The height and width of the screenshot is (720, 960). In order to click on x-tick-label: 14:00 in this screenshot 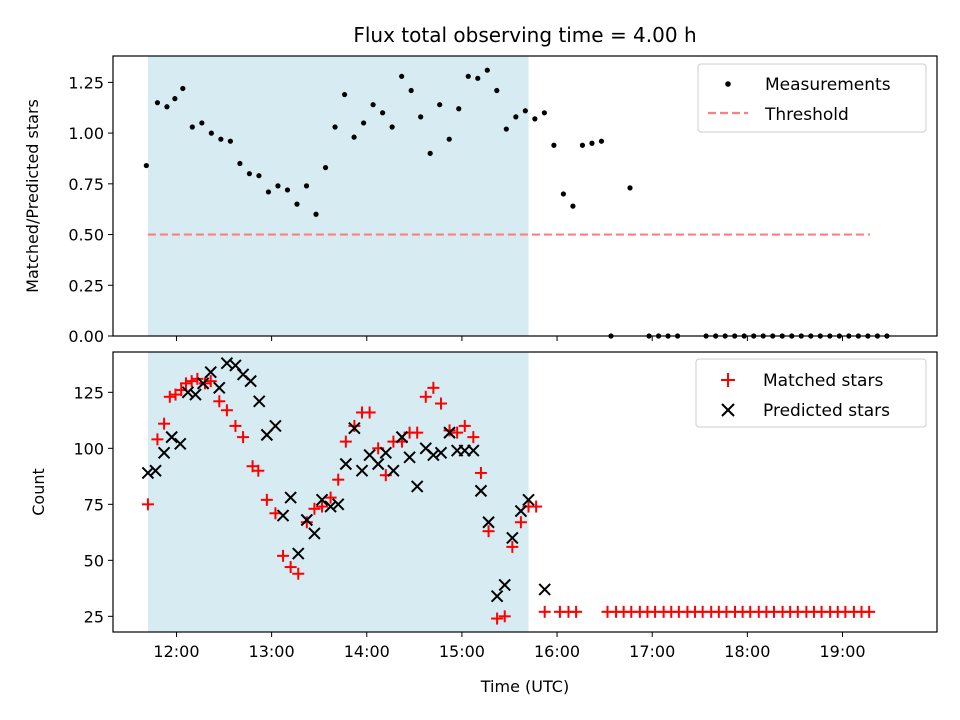, I will do `click(367, 651)`.